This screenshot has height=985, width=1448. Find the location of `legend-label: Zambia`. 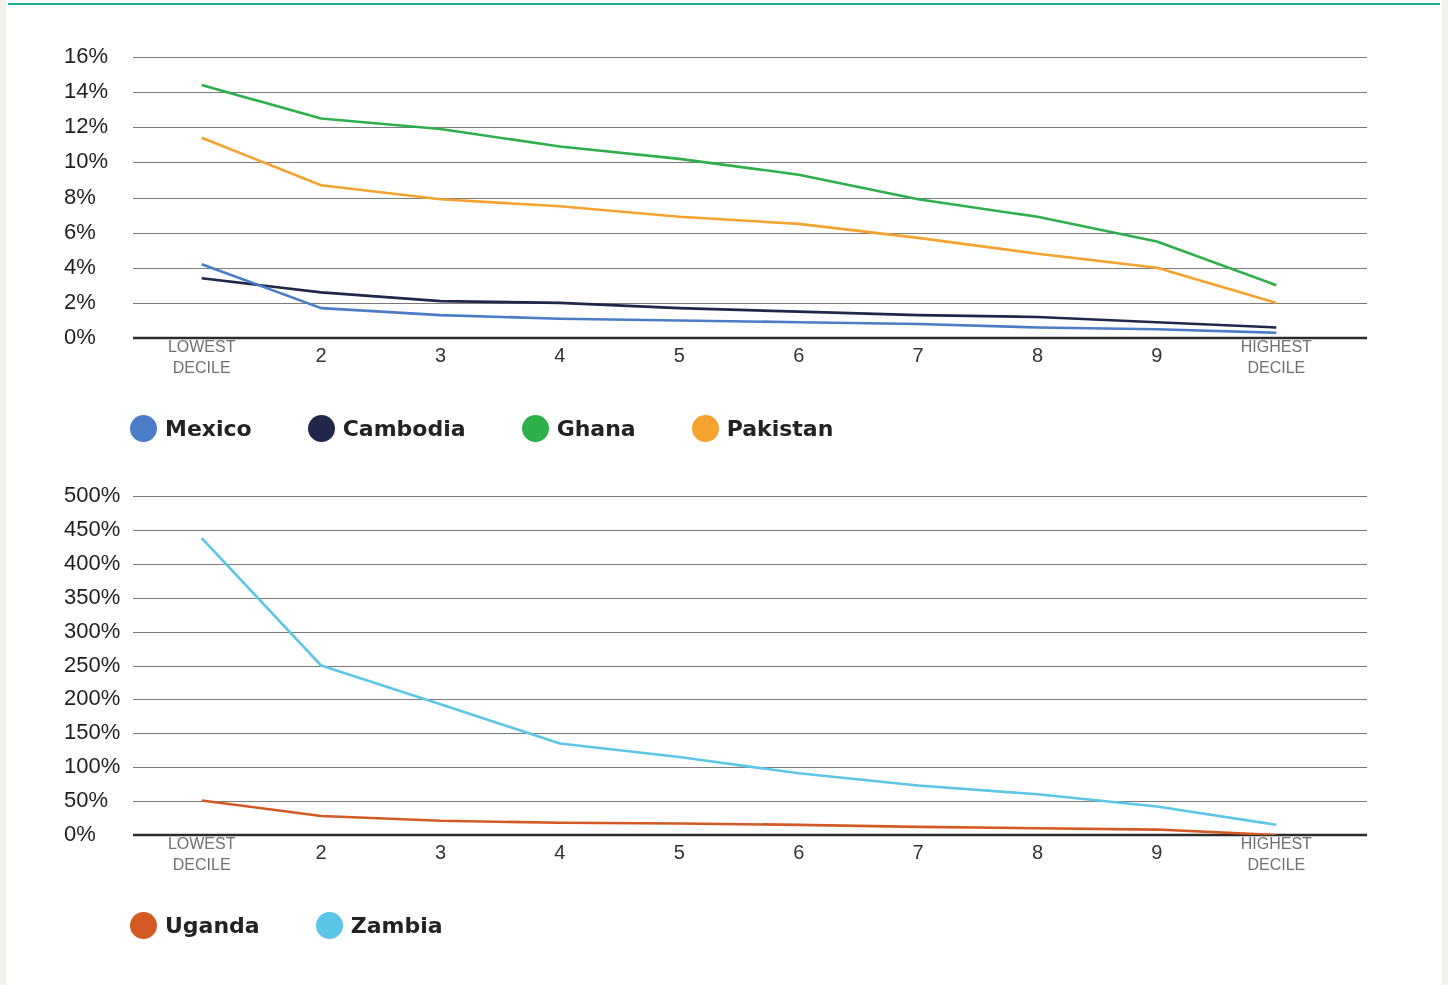

legend-label: Zambia is located at coordinates (396, 925).